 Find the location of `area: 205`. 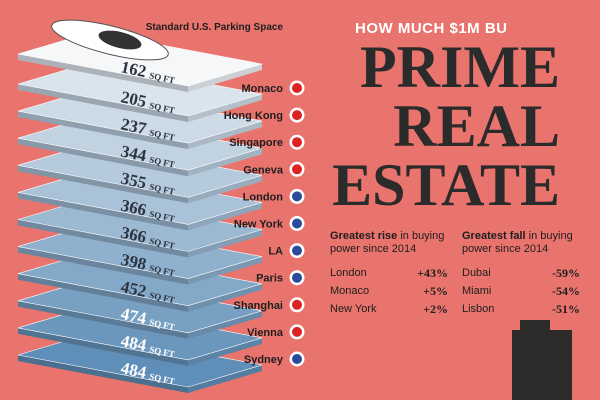

area: 205 is located at coordinates (133, 99).